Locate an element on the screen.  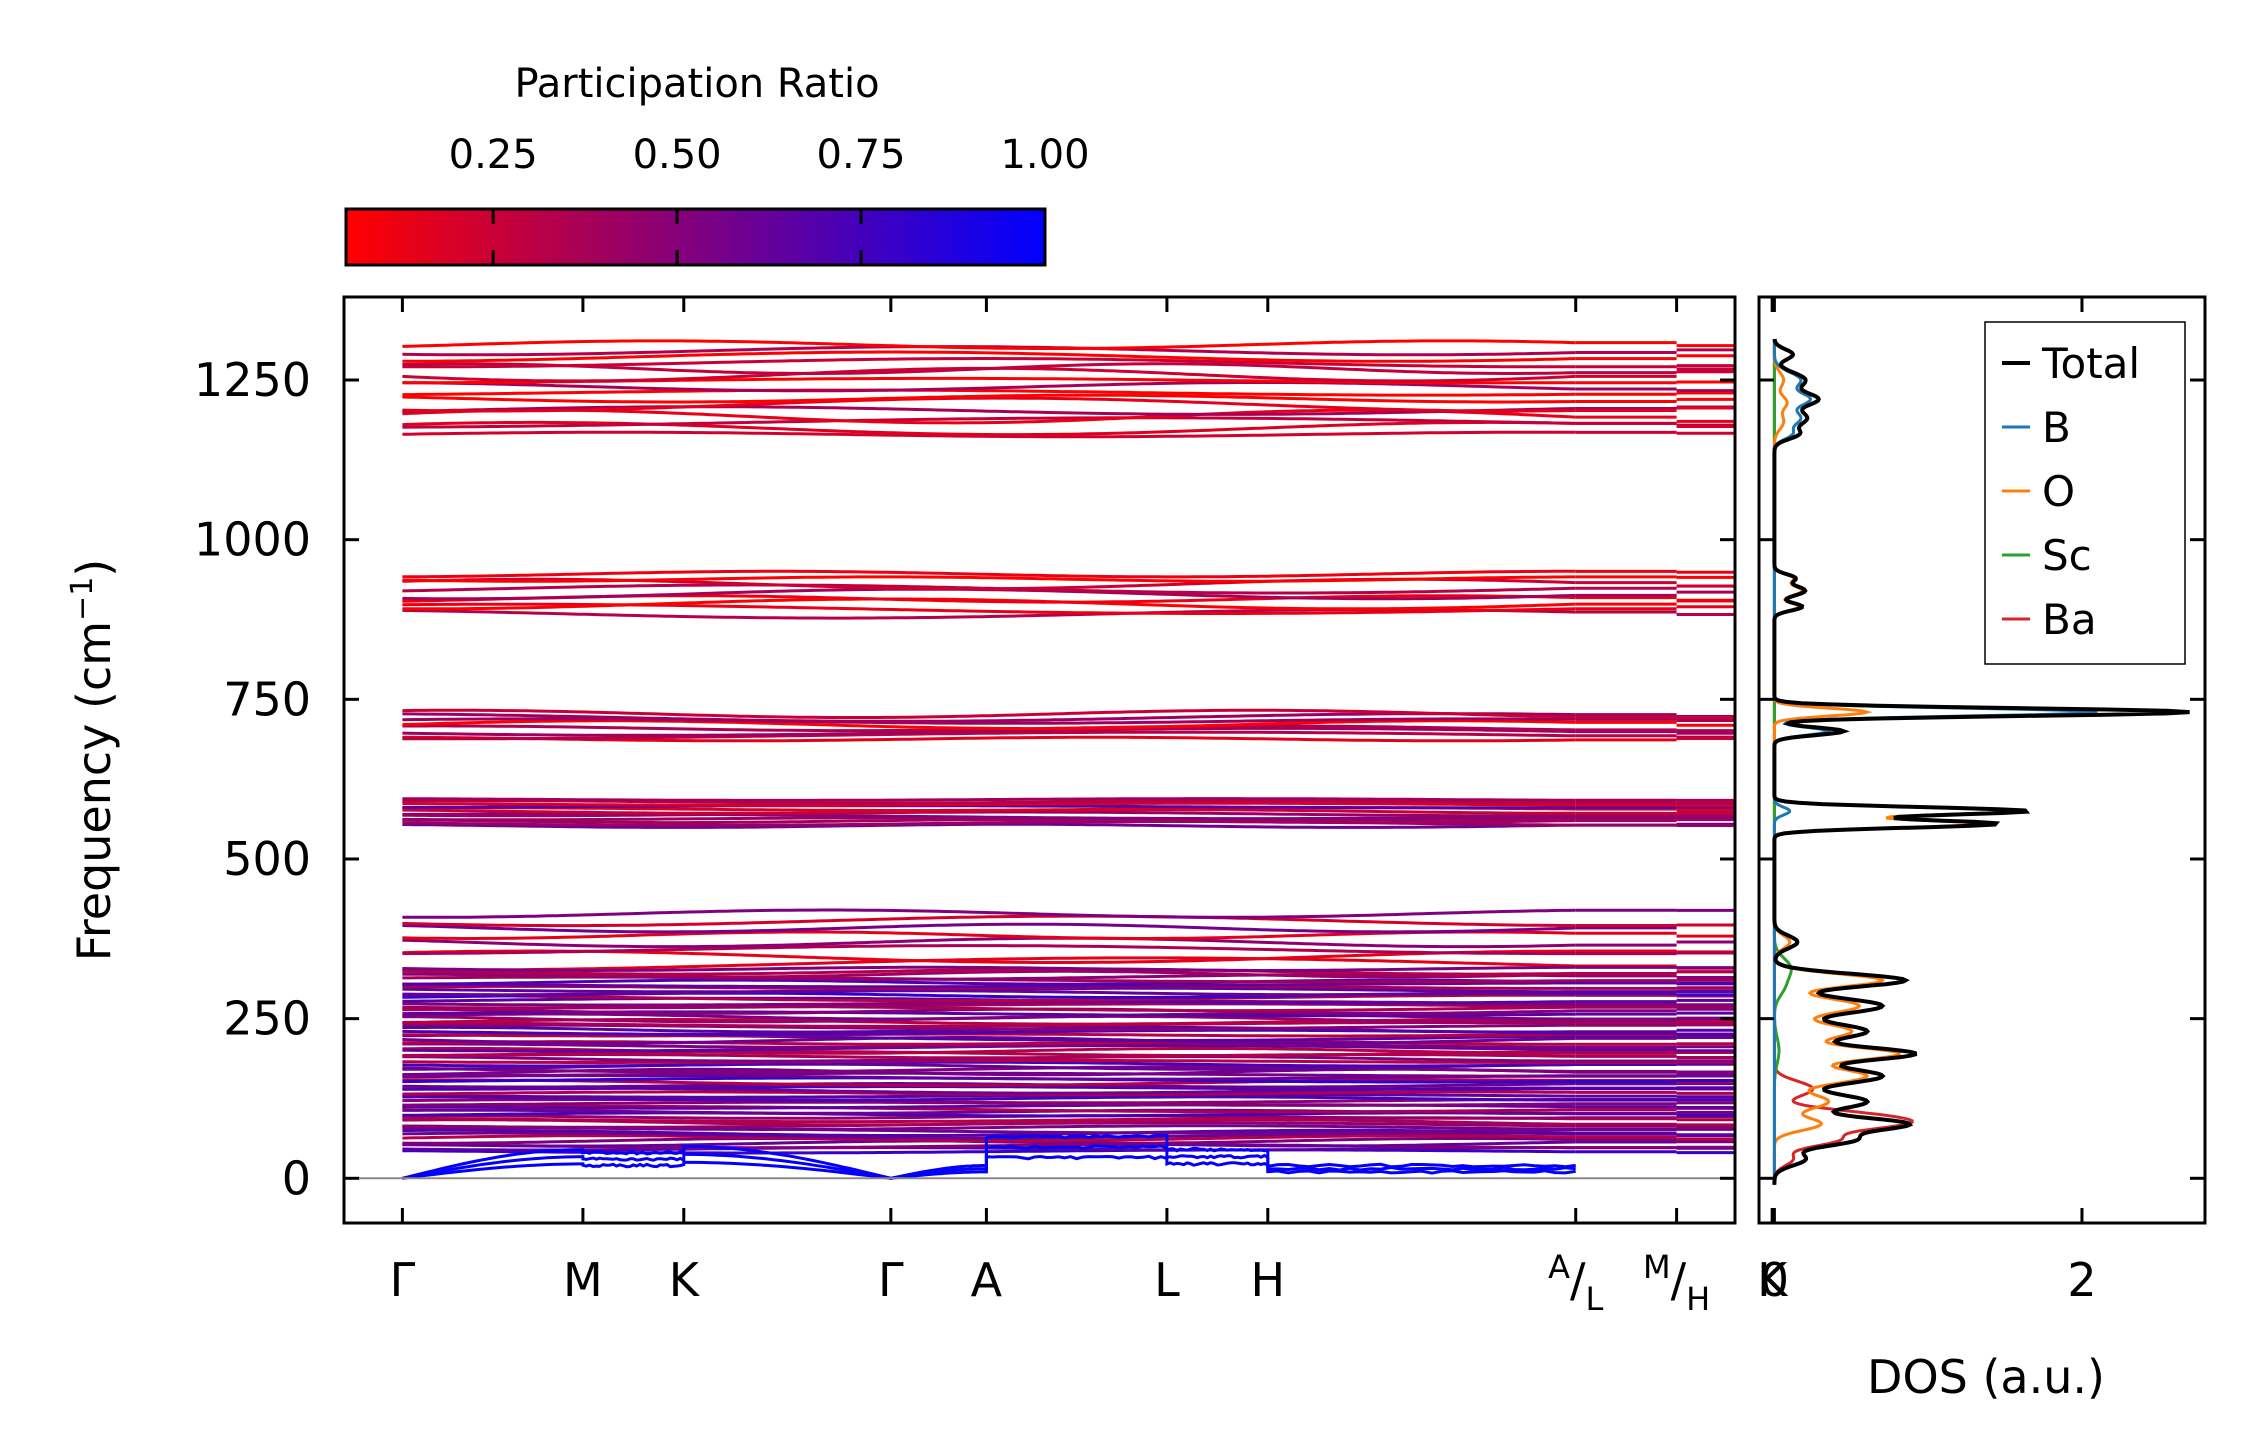
dos-y-ticks is located at coordinates (1982, 779).